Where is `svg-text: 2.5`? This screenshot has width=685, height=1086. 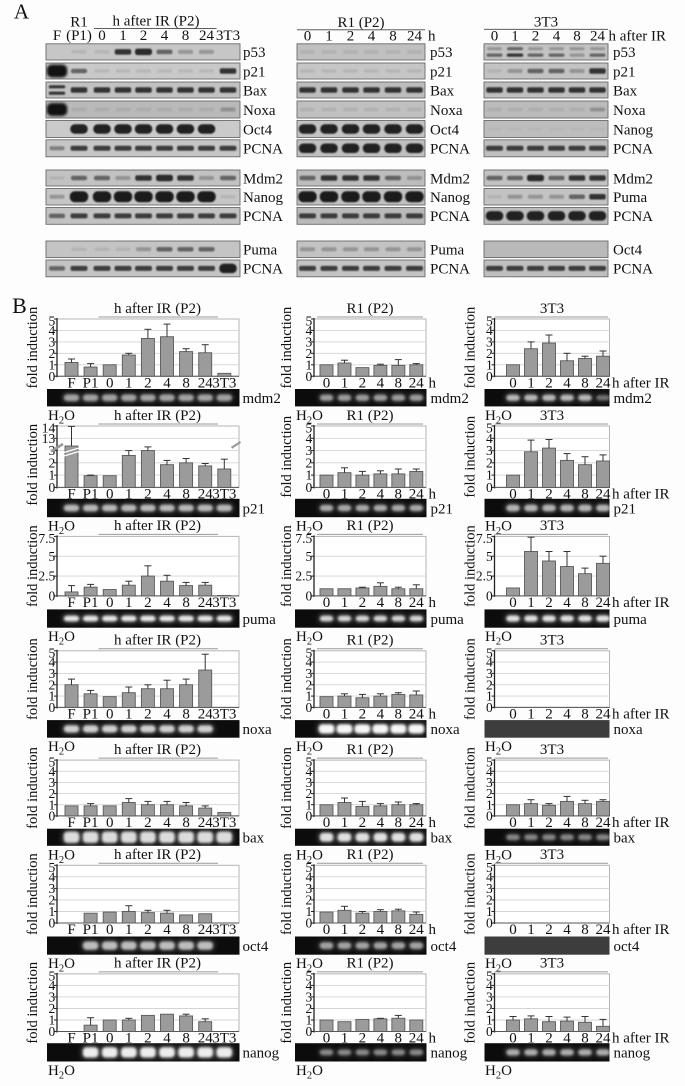 svg-text: 2.5 is located at coordinates (484, 576).